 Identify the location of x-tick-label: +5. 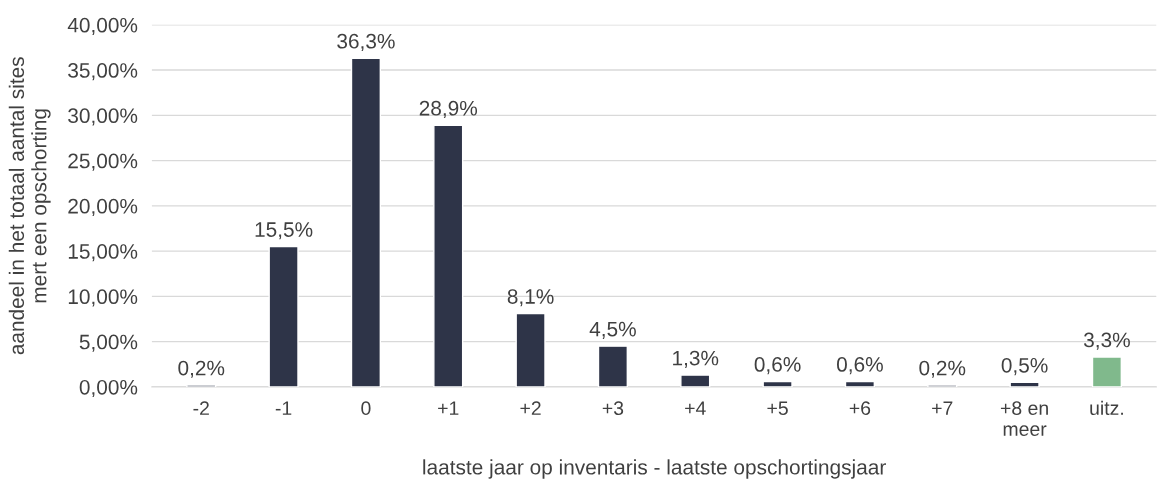
(777, 408).